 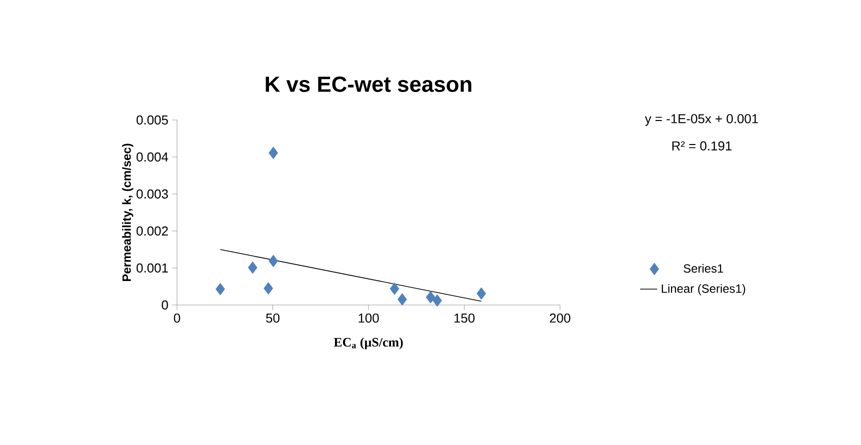 I want to click on x-tick-label: 200, so click(x=560, y=318).